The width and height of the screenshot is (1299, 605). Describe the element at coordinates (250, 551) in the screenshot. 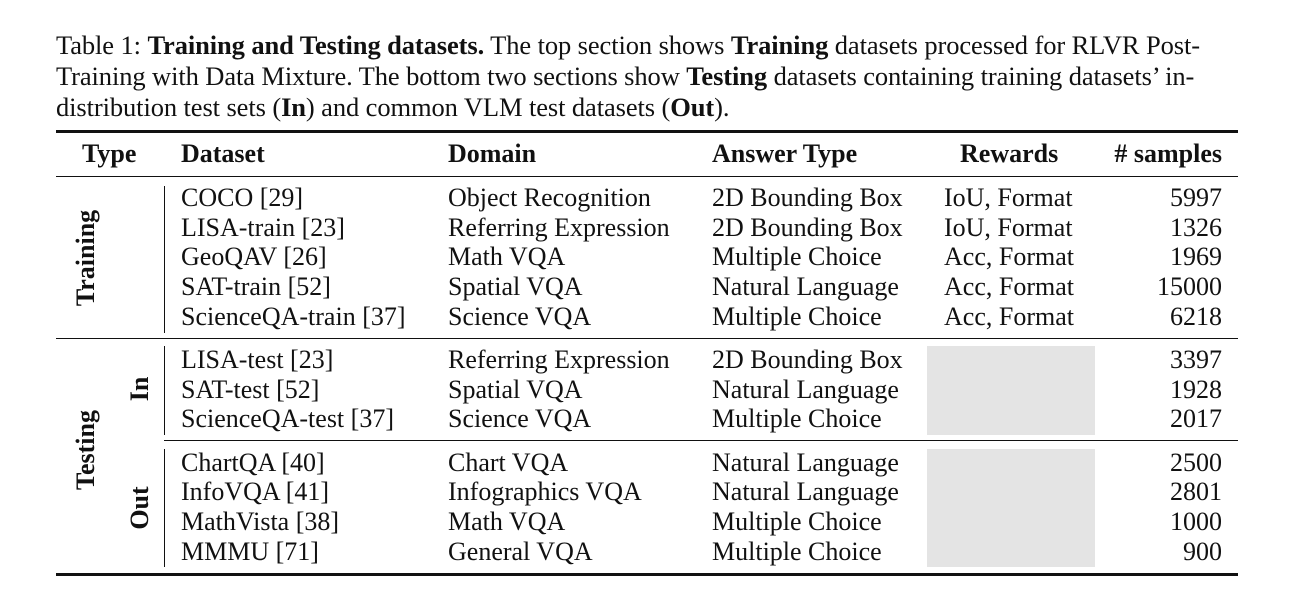

I see `table-cell-dataset: MMMU [71]` at that location.